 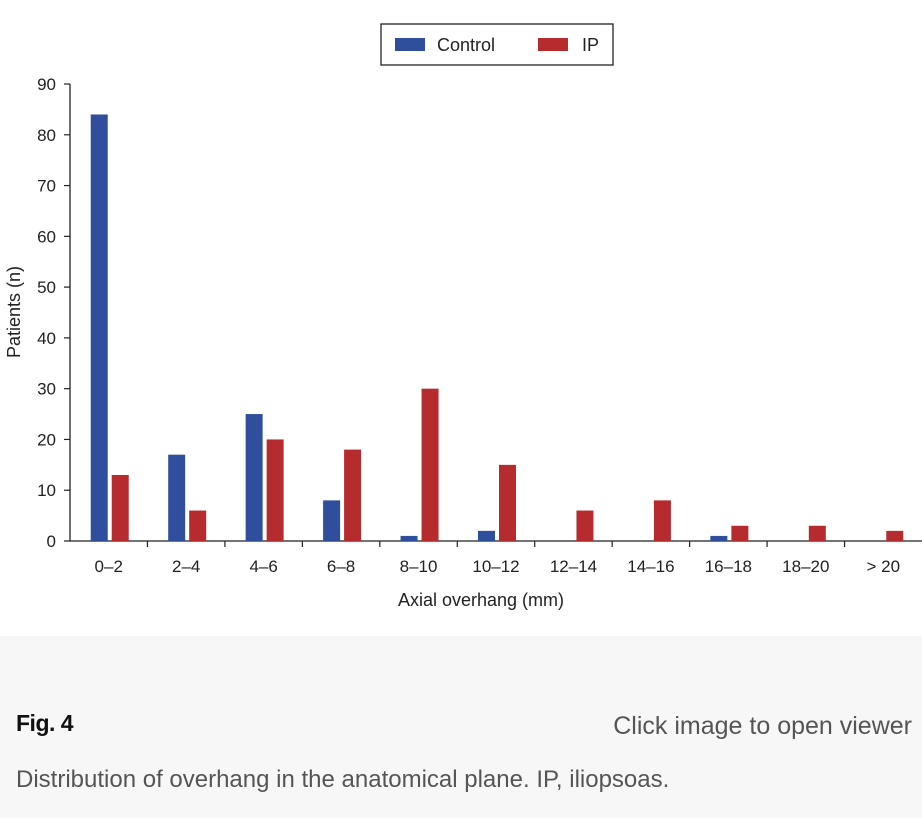 What do you see at coordinates (263, 566) in the screenshot?
I see `x-tick-label: 4–6` at bounding box center [263, 566].